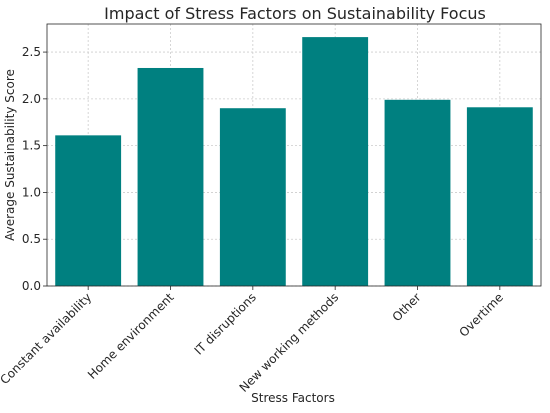 This screenshot has height=413, width=550. What do you see at coordinates (31, 239) in the screenshot?
I see `y-tick-label: 0.5` at bounding box center [31, 239].